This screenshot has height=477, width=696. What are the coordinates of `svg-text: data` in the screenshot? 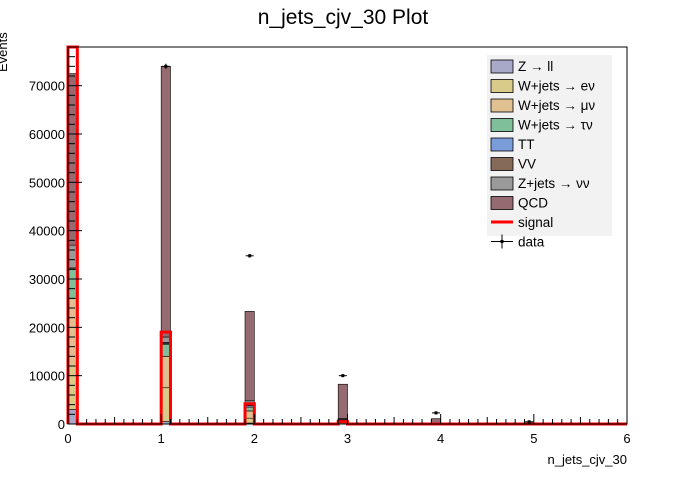 It's located at (531, 242).